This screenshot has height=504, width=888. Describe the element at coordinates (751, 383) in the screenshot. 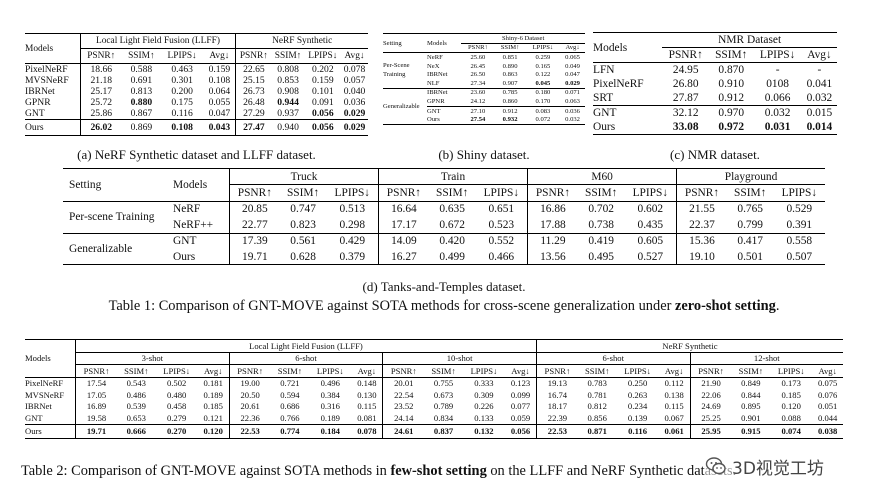

I see `cell: 0.849` at that location.